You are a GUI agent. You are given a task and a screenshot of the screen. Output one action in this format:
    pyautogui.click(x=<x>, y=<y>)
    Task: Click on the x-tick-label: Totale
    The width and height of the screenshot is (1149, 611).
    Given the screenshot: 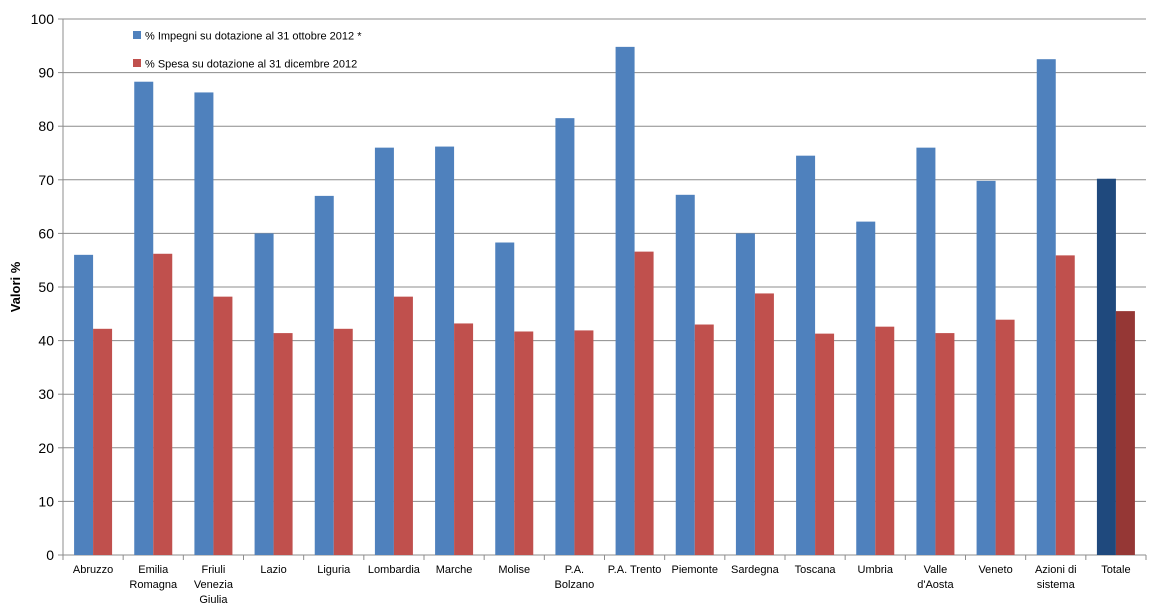 What is the action you would take?
    pyautogui.click(x=1115, y=570)
    